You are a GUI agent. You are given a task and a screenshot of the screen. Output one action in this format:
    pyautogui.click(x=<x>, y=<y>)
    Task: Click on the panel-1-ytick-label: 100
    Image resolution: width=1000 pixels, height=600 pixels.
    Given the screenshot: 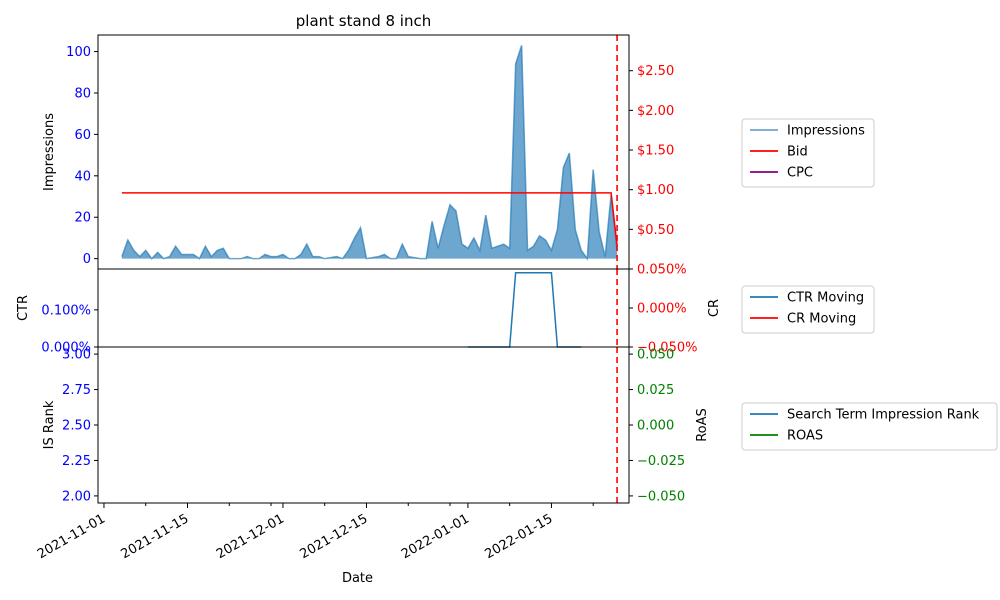 What is the action you would take?
    pyautogui.click(x=78, y=52)
    